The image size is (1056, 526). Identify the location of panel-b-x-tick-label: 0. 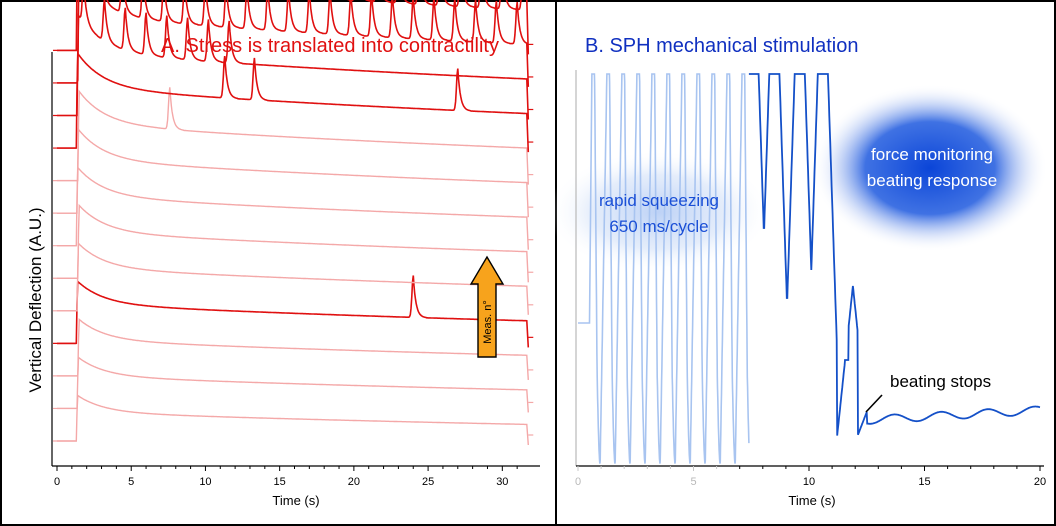
(578, 482).